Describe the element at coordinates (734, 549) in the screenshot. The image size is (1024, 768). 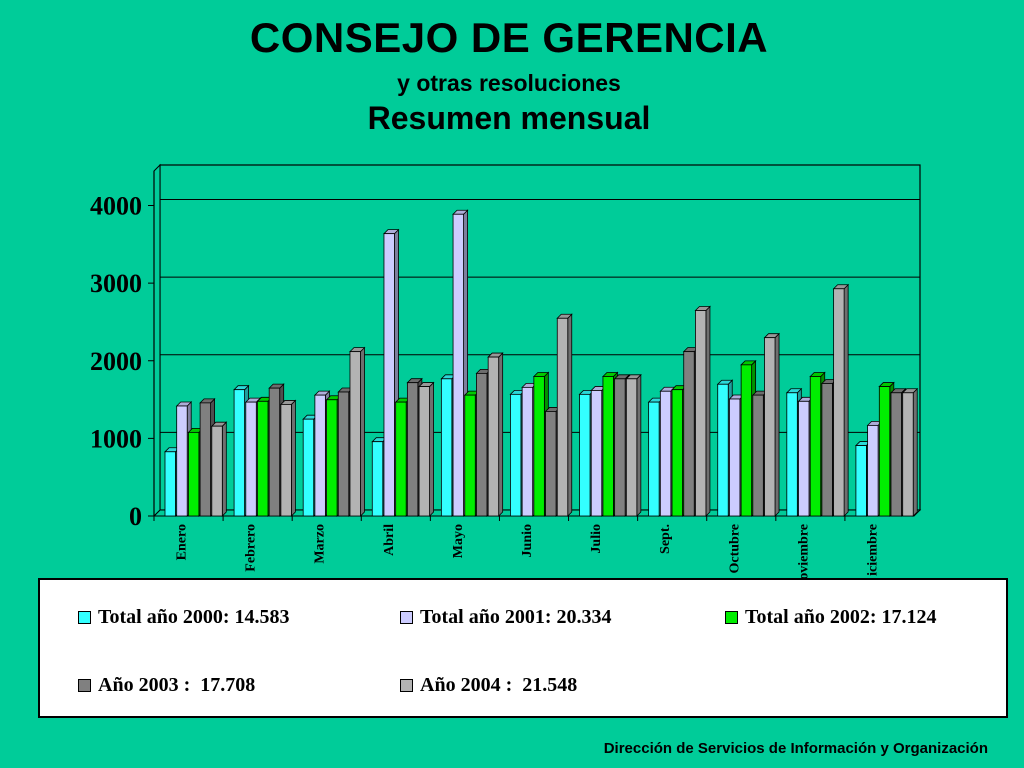
I see `x-tick-label: Octubre` at that location.